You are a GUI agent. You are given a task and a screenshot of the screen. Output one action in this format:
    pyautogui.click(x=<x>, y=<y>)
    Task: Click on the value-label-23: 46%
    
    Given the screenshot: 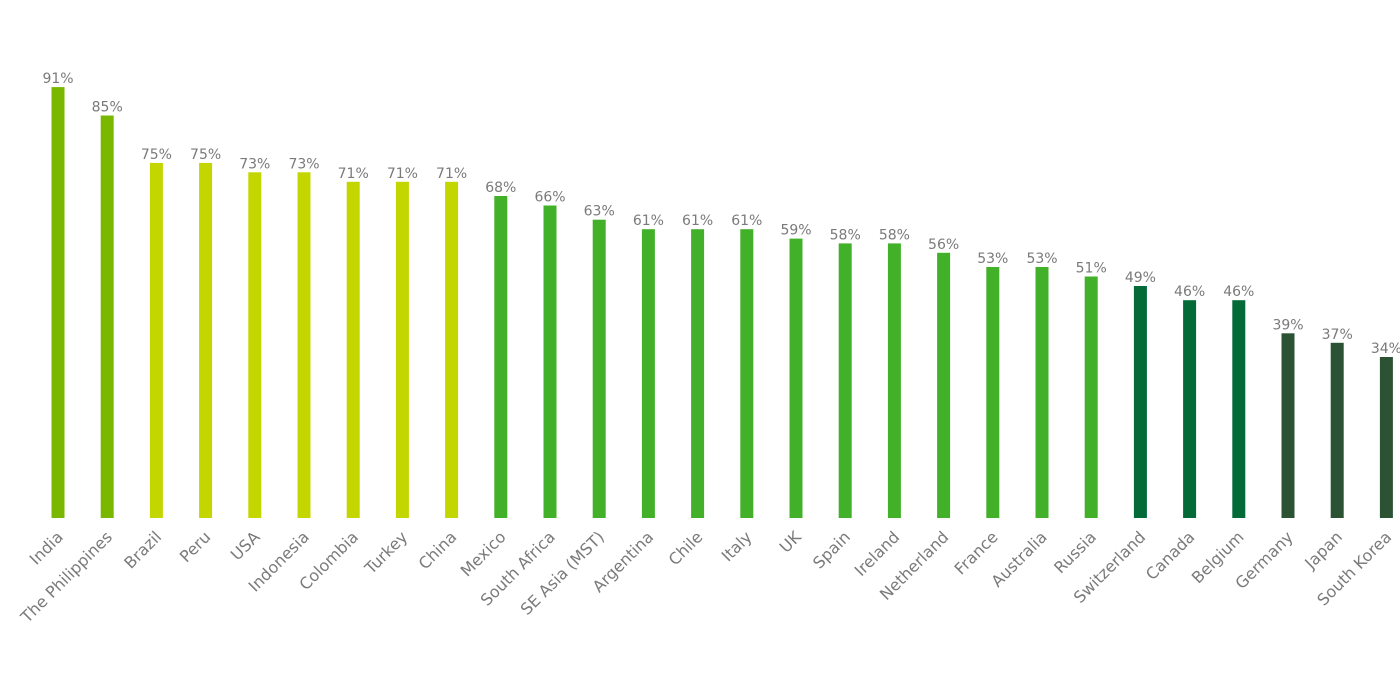 What is the action you would take?
    pyautogui.click(x=1189, y=292)
    